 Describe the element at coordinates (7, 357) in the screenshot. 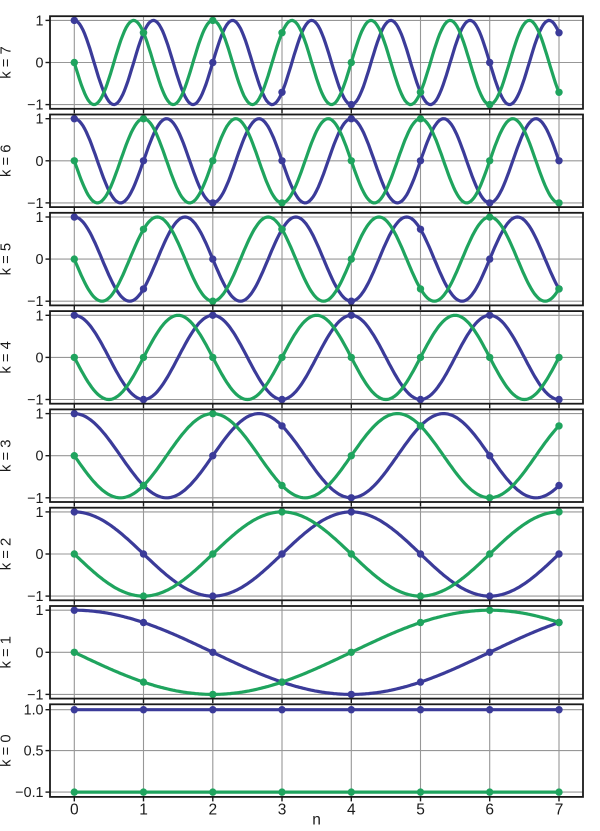

I see `svg-text: k = 4` at that location.